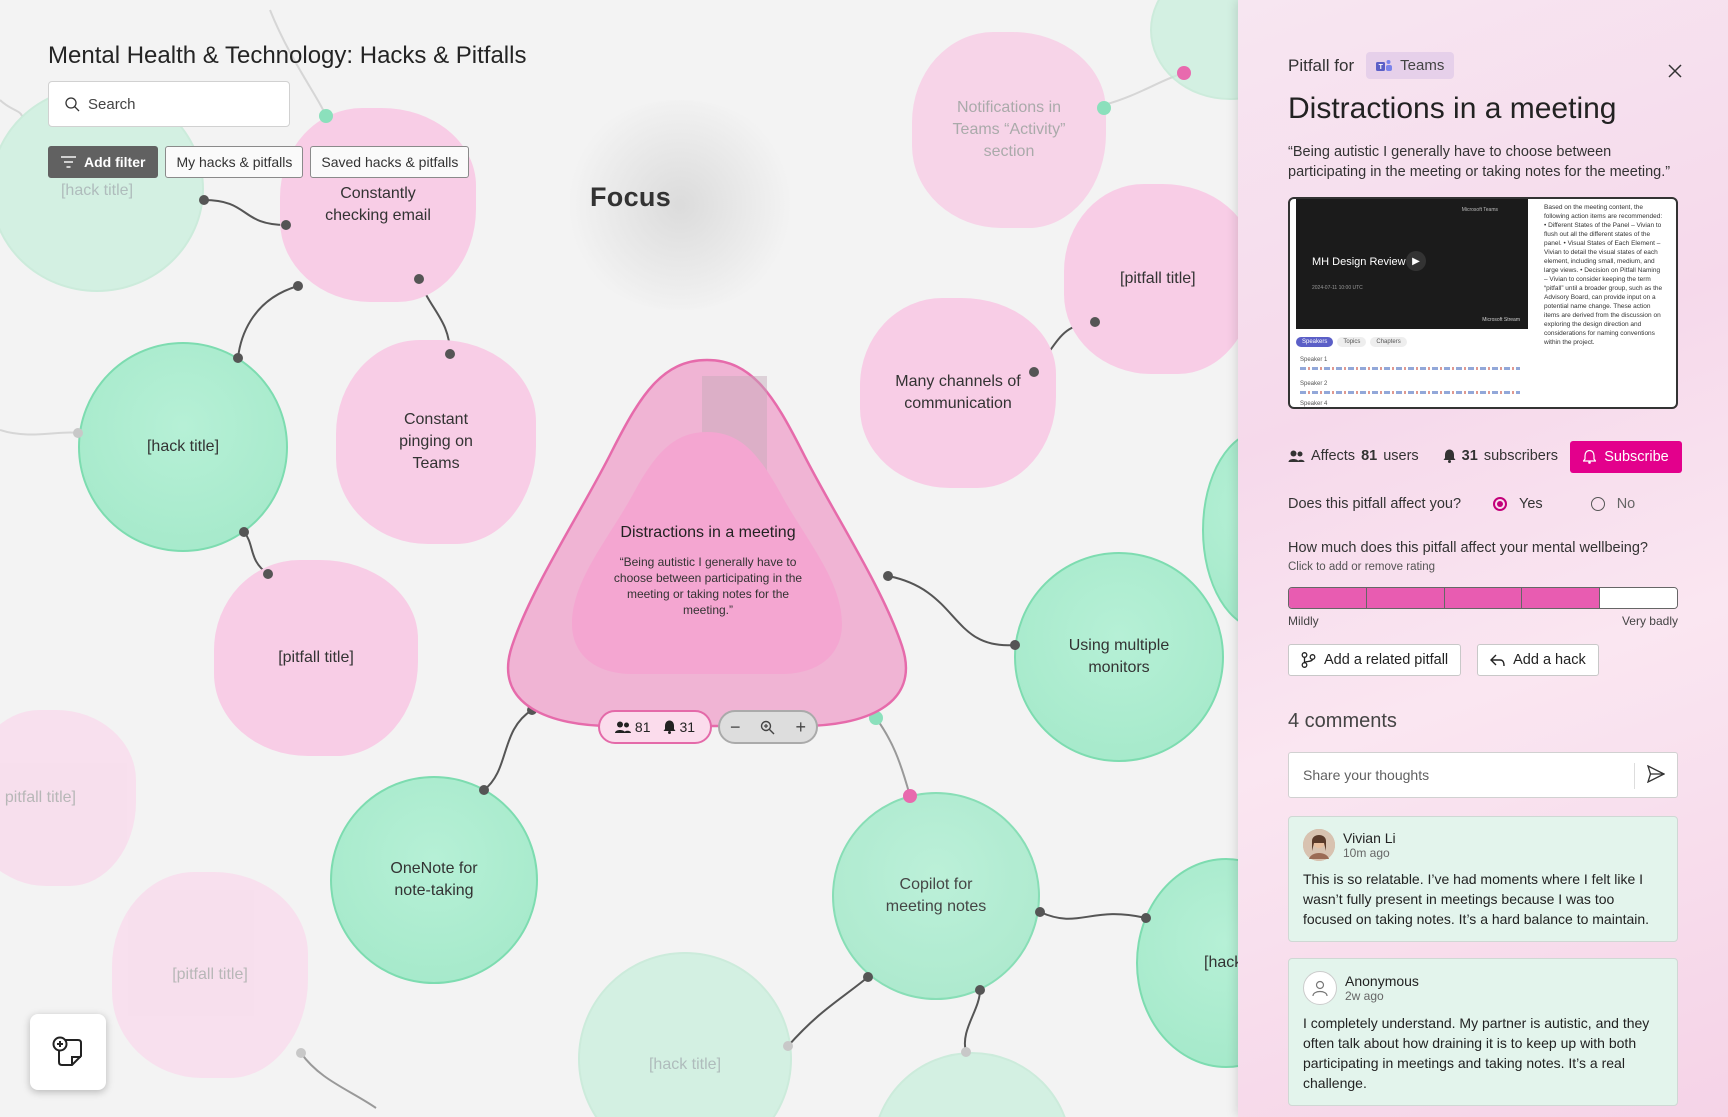 This screenshot has height=1117, width=1728. I want to click on add-related-pitfall-button: Add a related pitfall, so click(1375, 660).